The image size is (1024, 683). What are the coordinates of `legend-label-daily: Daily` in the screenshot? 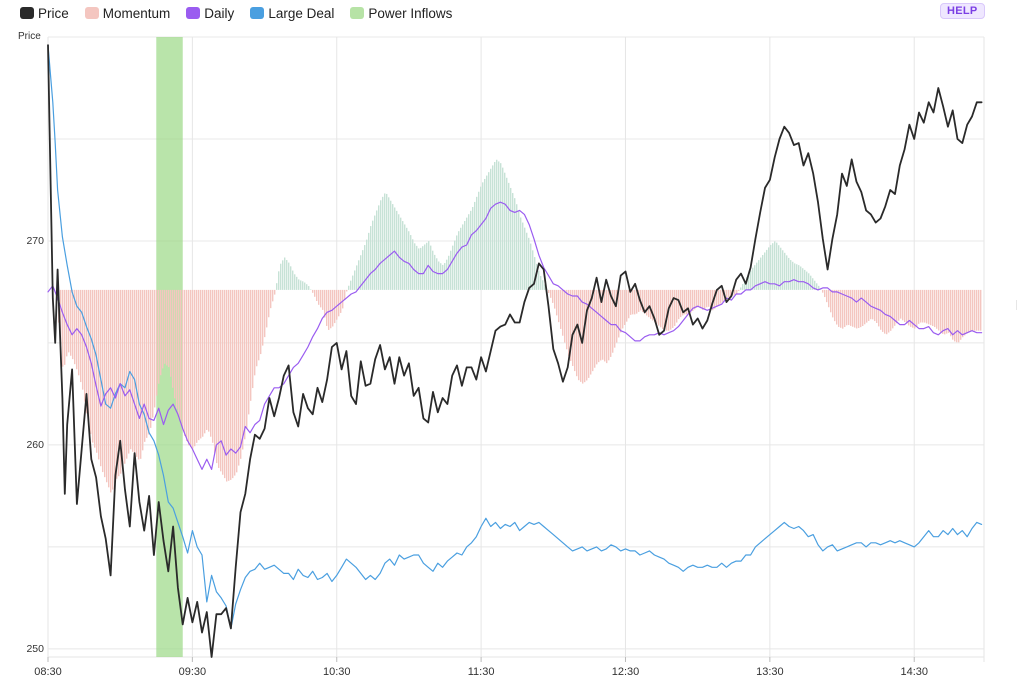 It's located at (219, 13).